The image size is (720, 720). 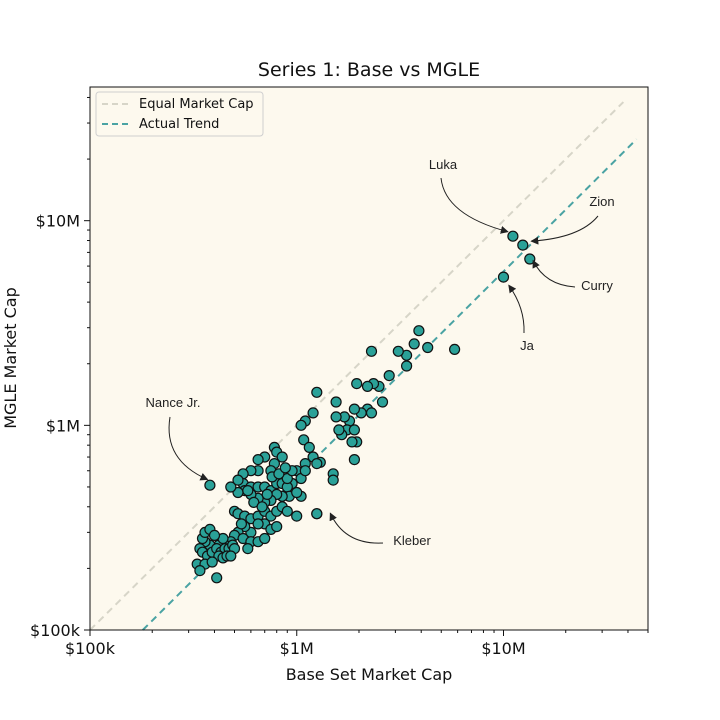 What do you see at coordinates (55, 630) in the screenshot?
I see `y-tick-label: $100k` at bounding box center [55, 630].